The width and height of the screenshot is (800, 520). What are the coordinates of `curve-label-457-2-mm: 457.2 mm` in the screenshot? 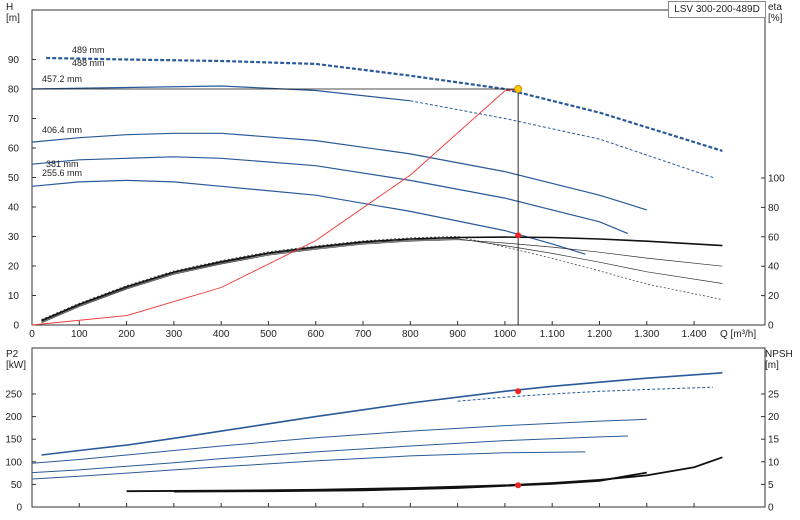 It's located at (62, 79).